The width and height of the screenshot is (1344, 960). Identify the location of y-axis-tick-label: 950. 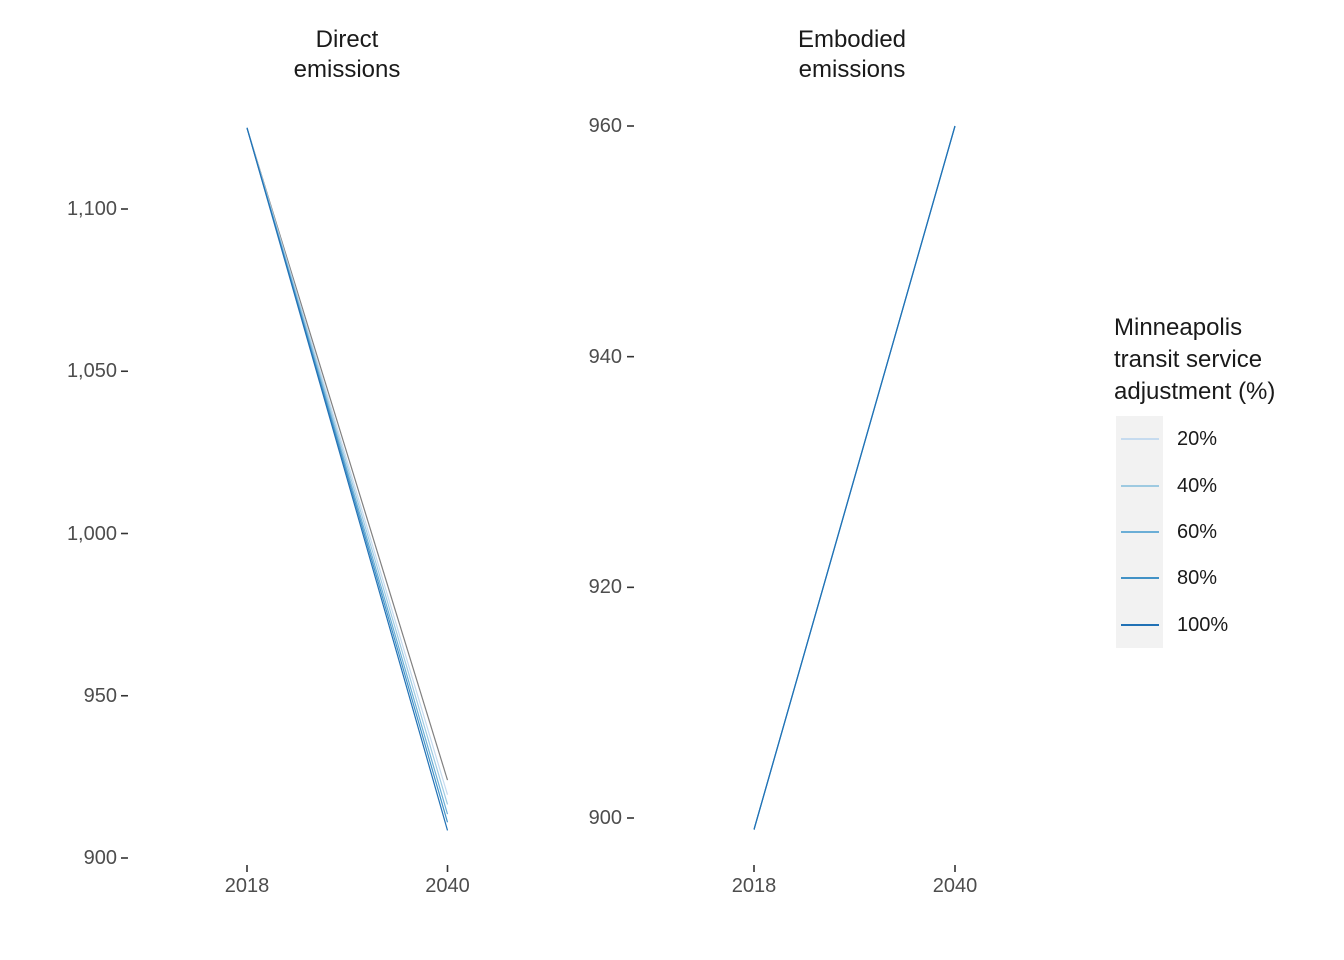
(100, 695).